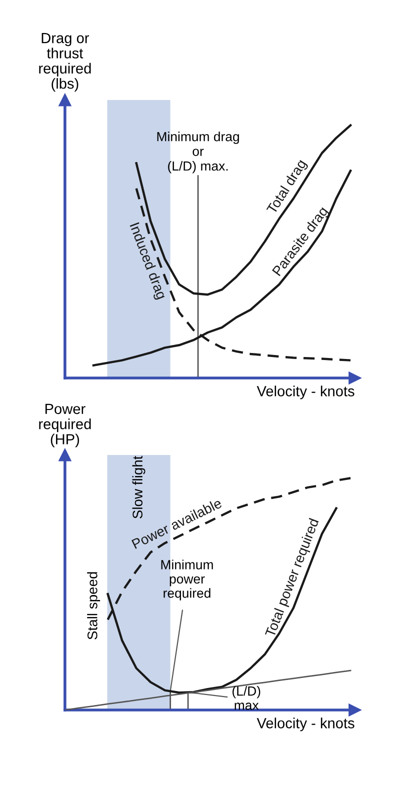 This screenshot has height=800, width=396. What do you see at coordinates (139, 487) in the screenshot?
I see `annotation: Slow flight` at bounding box center [139, 487].